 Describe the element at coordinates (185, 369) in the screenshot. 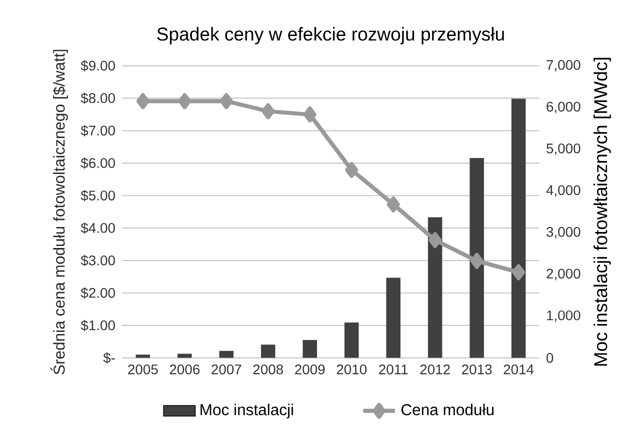

I see `x-tick-label: 2006` at that location.